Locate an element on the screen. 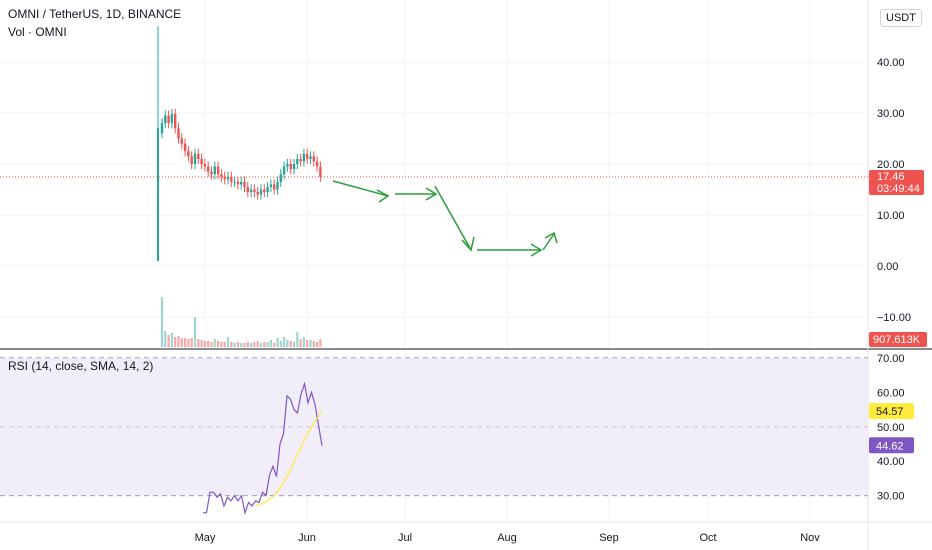  price-tick-label: 40.00 is located at coordinates (891, 63).